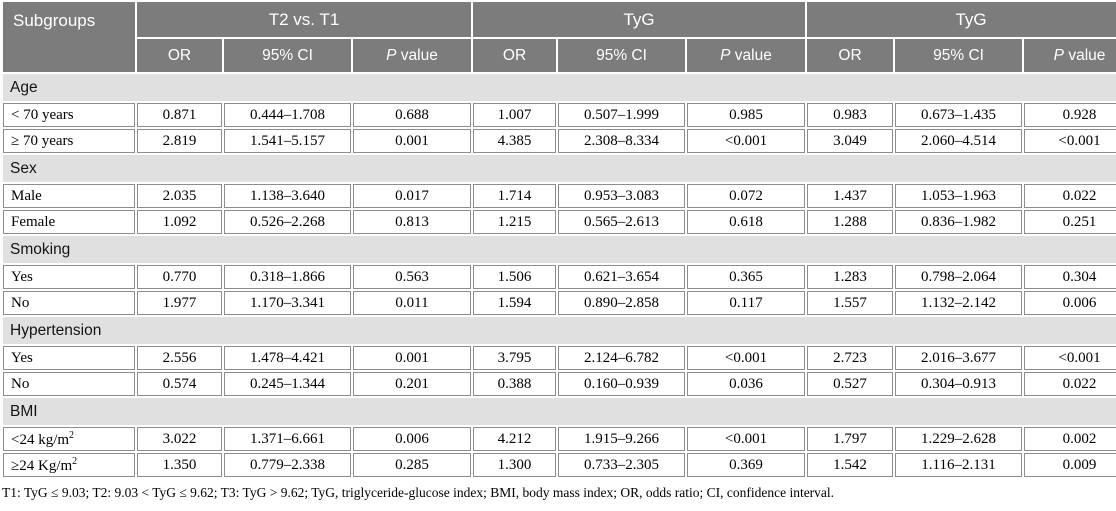 The height and width of the screenshot is (511, 1116). I want to click on value-cell: 0.507–1.999, so click(622, 115).